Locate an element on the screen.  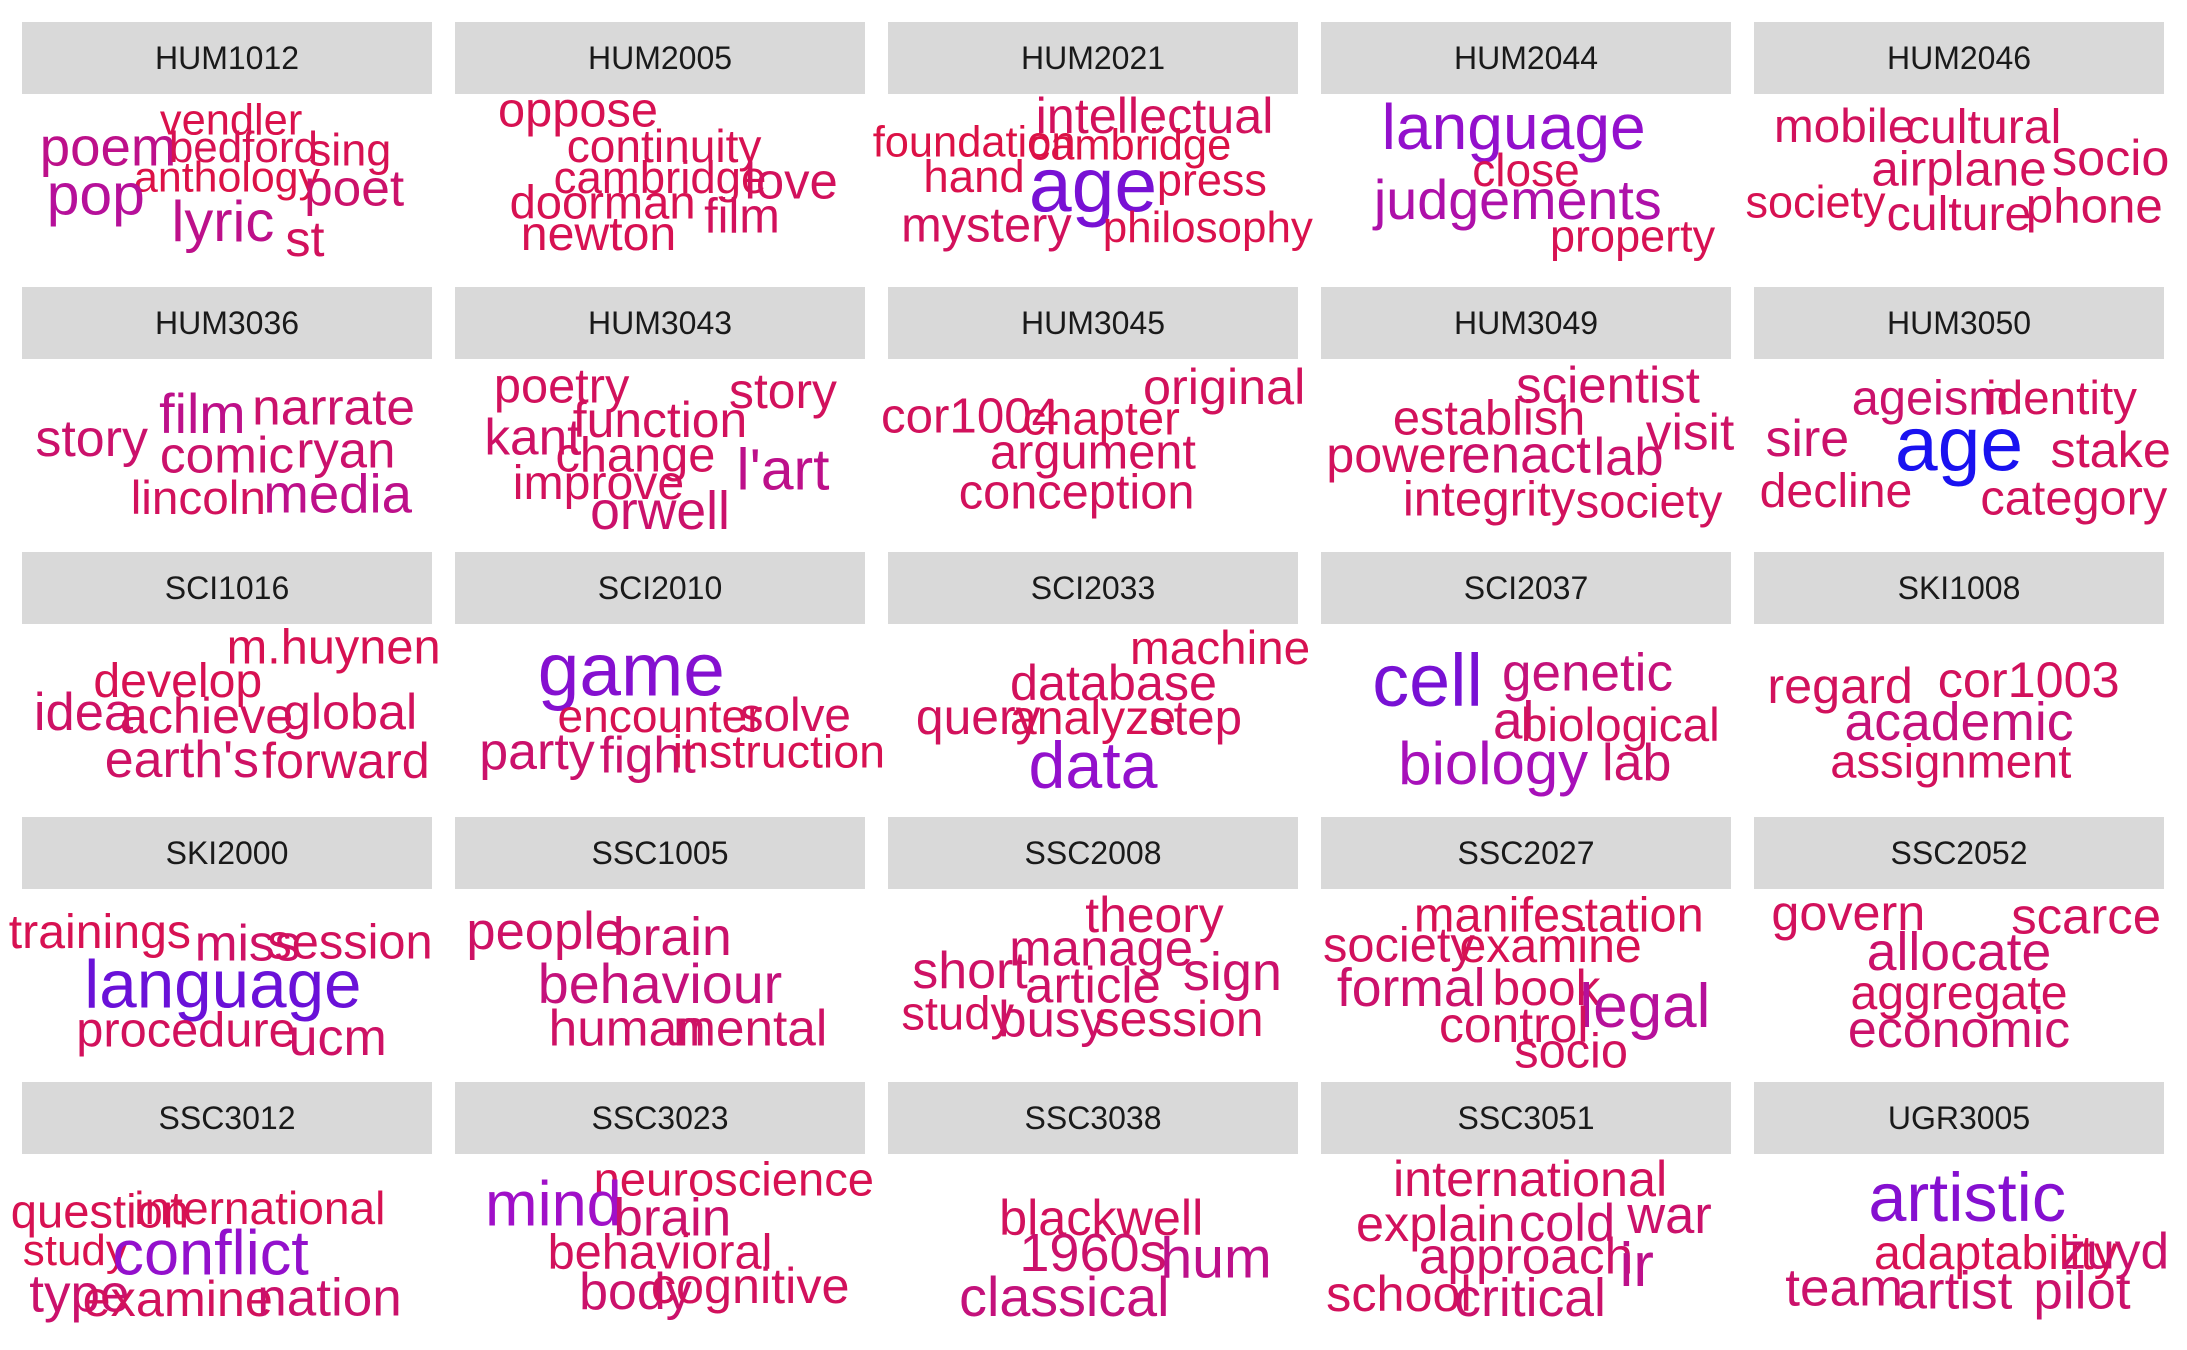
cloud-word: identity is located at coordinates (2061, 398).